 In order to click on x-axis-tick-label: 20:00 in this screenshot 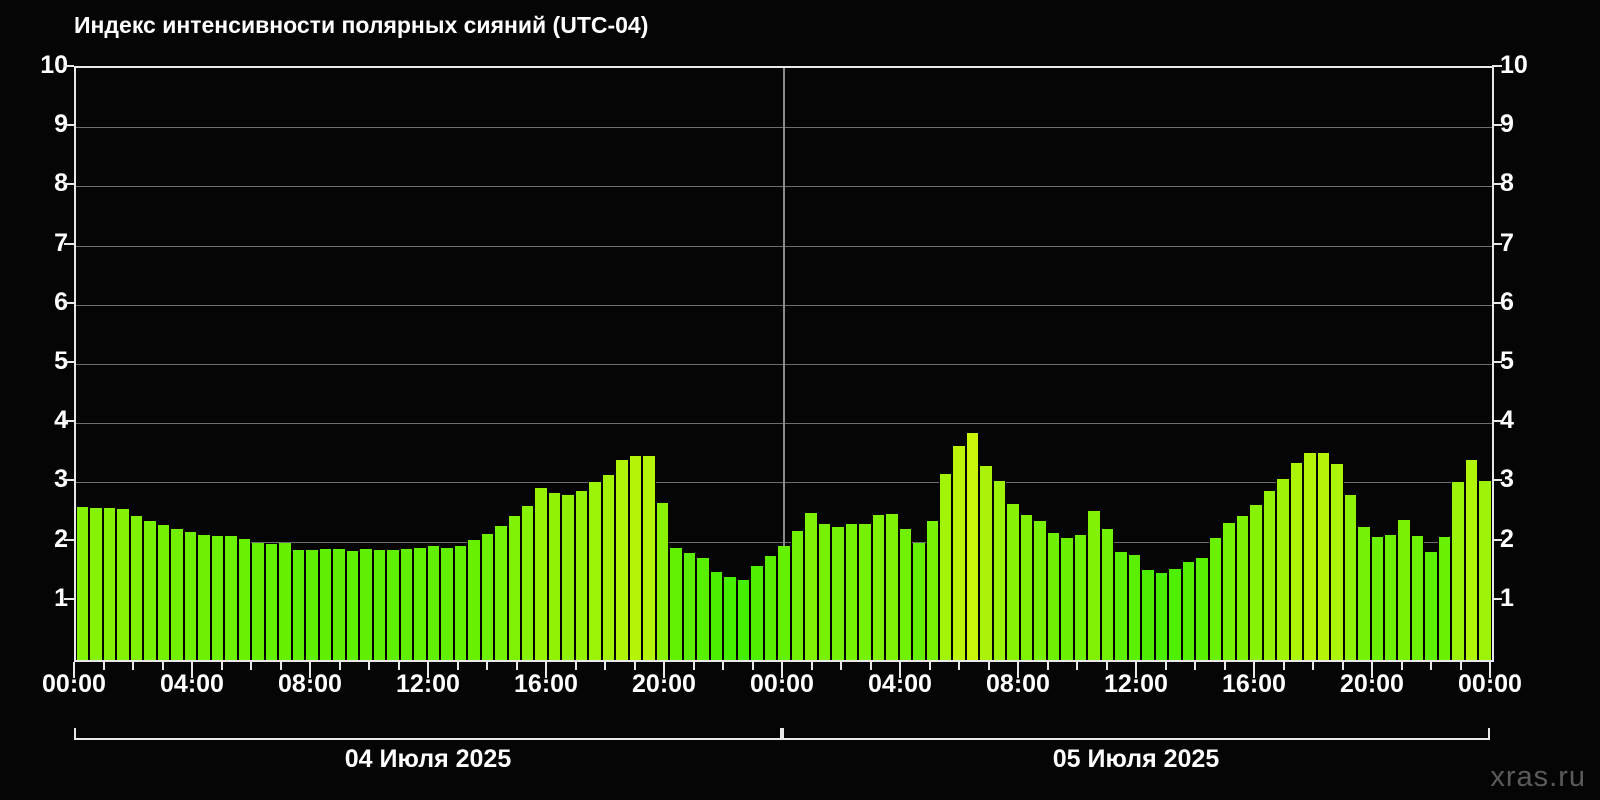, I will do `click(1372, 684)`.